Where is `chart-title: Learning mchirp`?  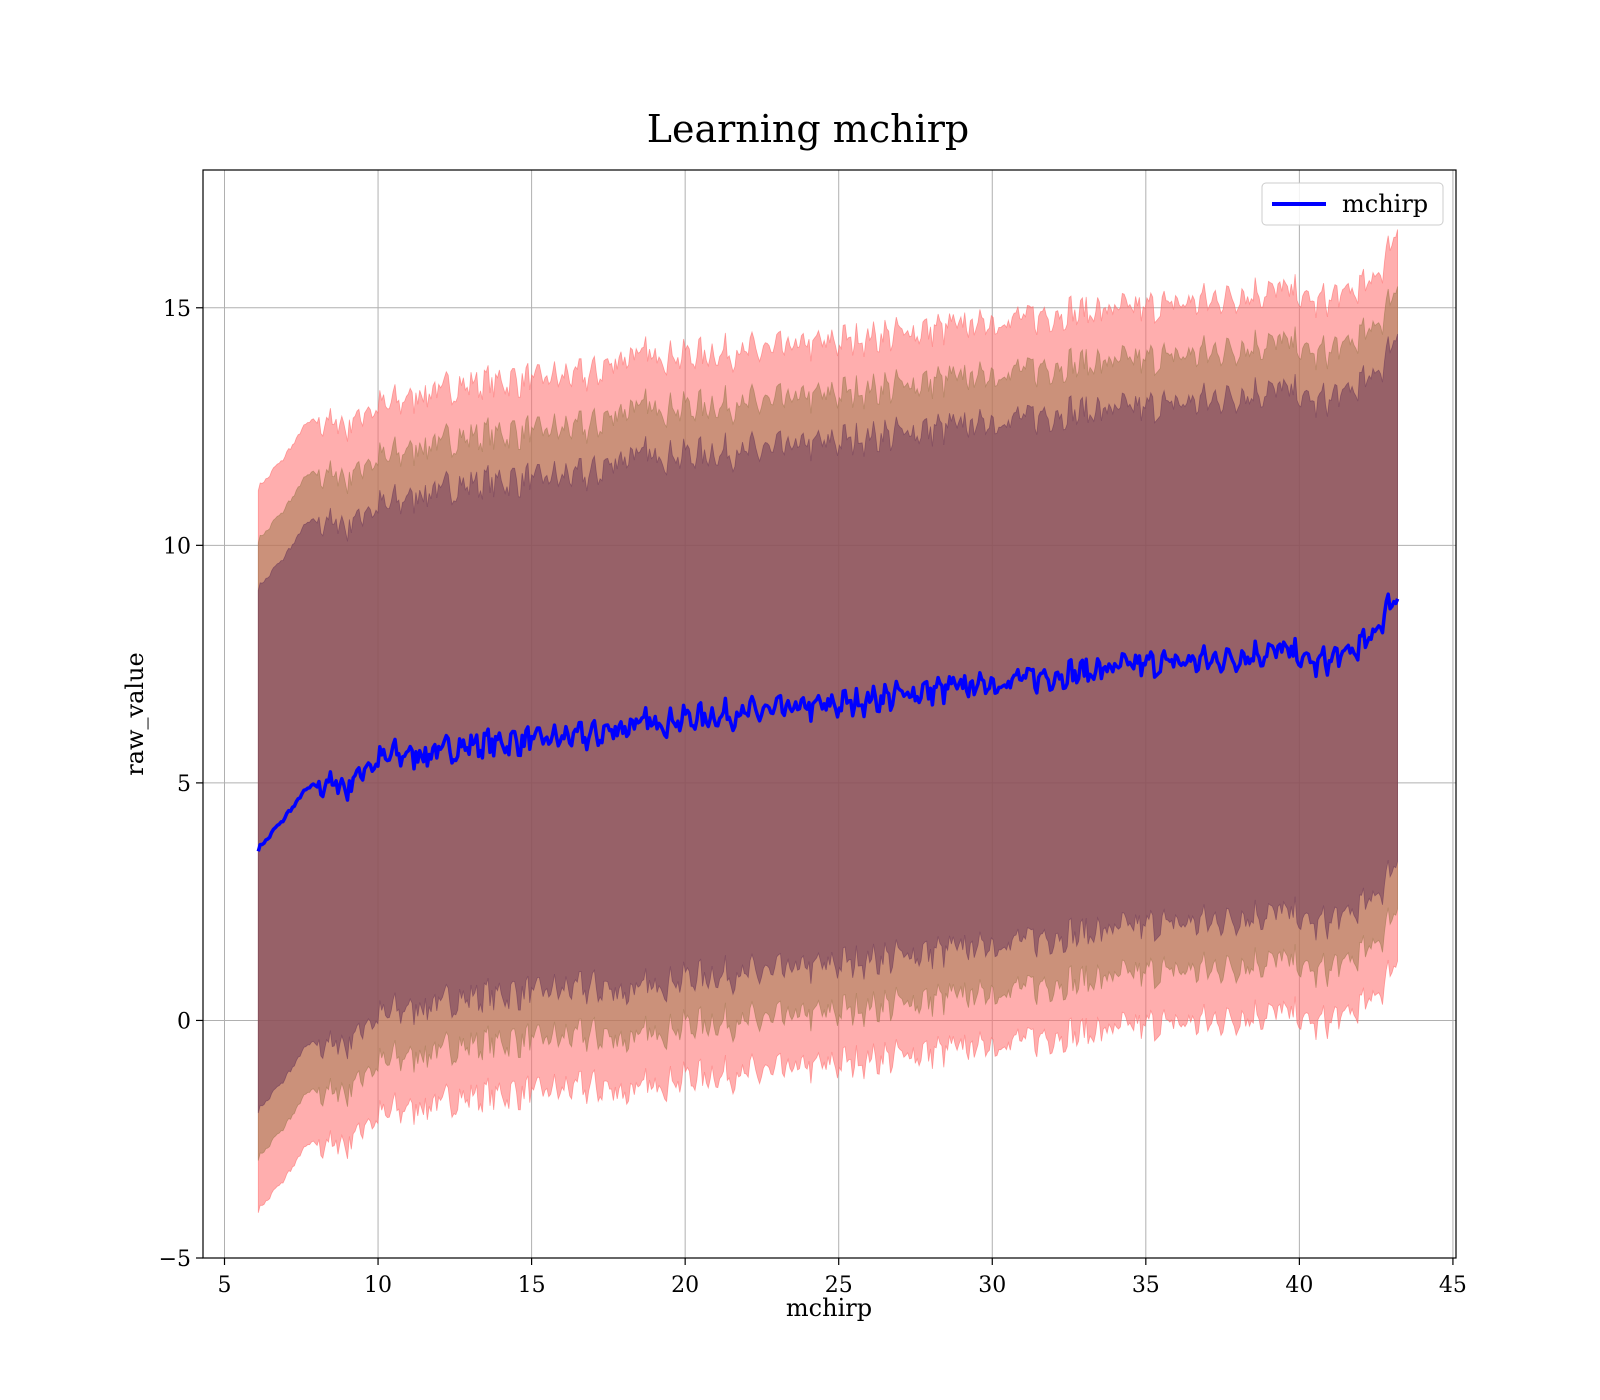
chart-title: Learning mchirp is located at coordinates (808, 129).